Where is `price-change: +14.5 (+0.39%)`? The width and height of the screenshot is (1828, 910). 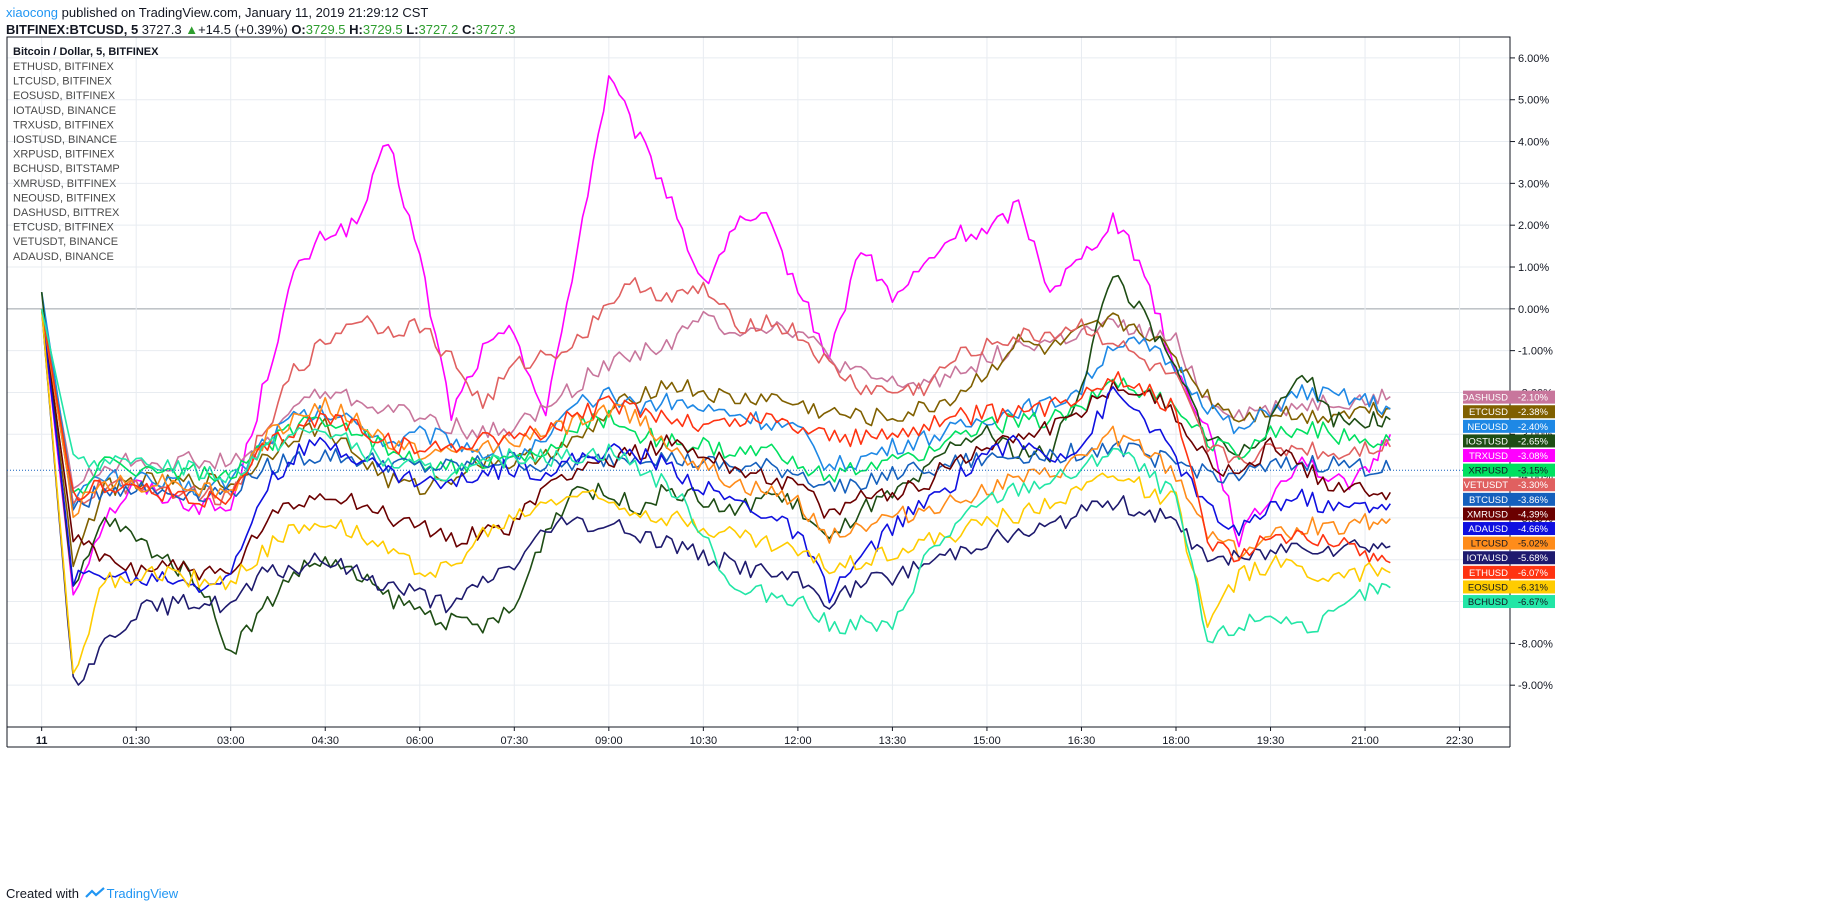 price-change: +14.5 (+0.39%) is located at coordinates (243, 29).